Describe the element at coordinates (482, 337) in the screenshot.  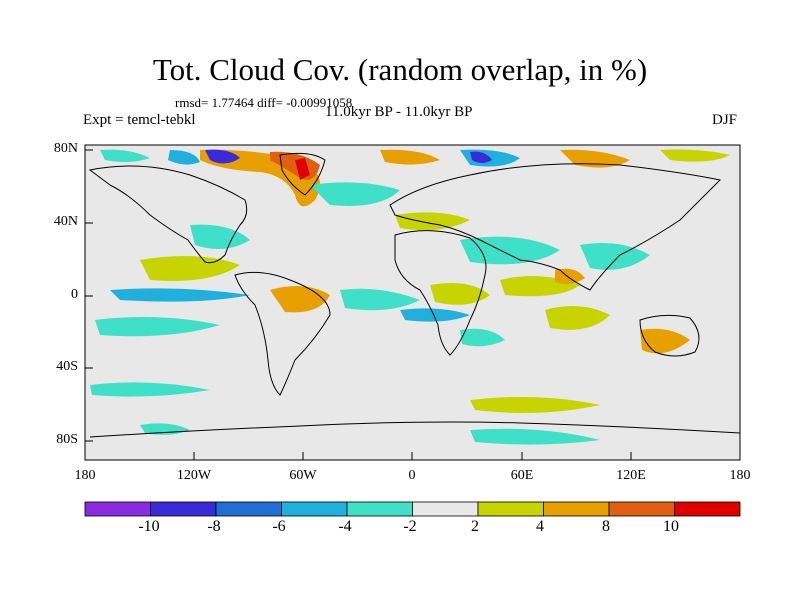
I see `south-africa-cyan` at that location.